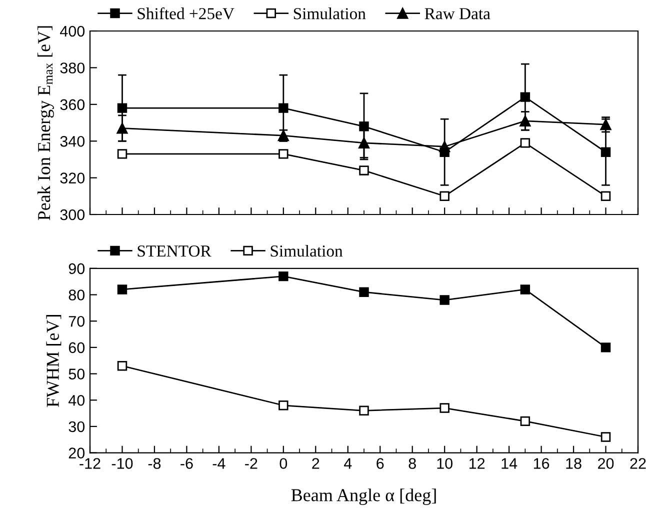 This screenshot has width=646, height=512. I want to click on y-tick-label: 70, so click(76, 321).